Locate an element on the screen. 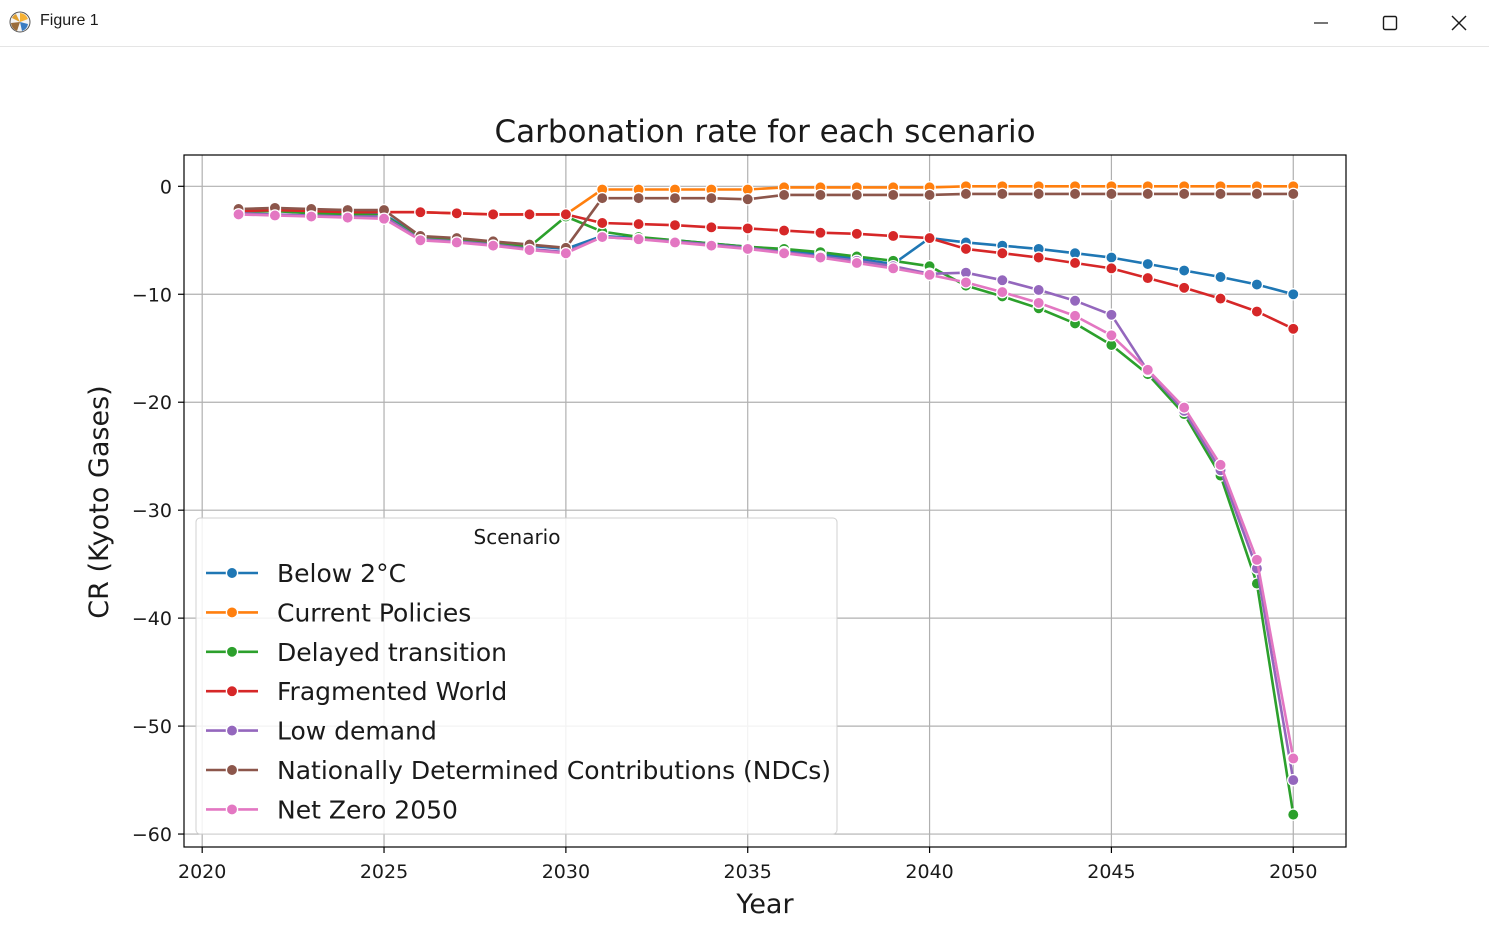 The image size is (1489, 946). legend-entry-label: Current Policies is located at coordinates (374, 612).